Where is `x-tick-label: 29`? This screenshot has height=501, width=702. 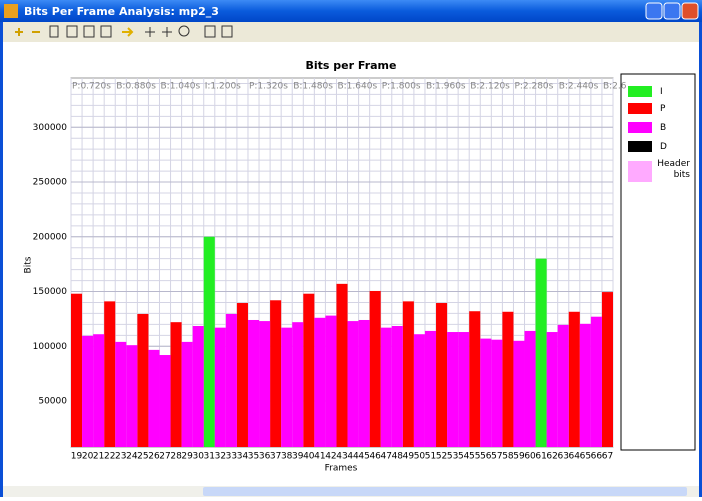
x-tick-label: 29 is located at coordinates (187, 457).